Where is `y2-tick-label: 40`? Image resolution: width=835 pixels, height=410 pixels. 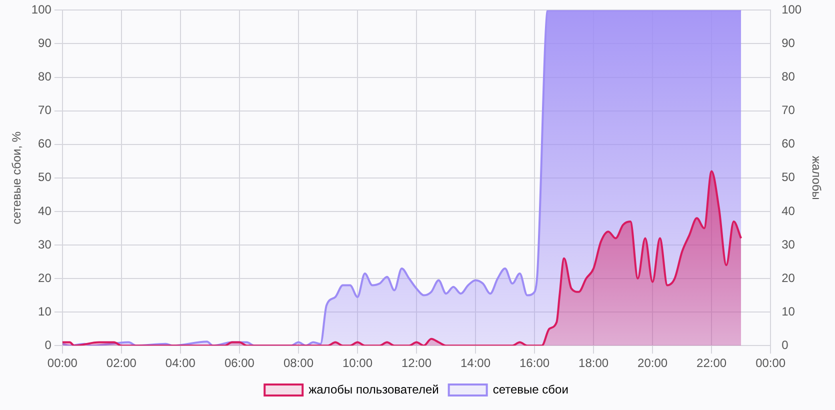
y2-tick-label: 40 is located at coordinates (789, 211).